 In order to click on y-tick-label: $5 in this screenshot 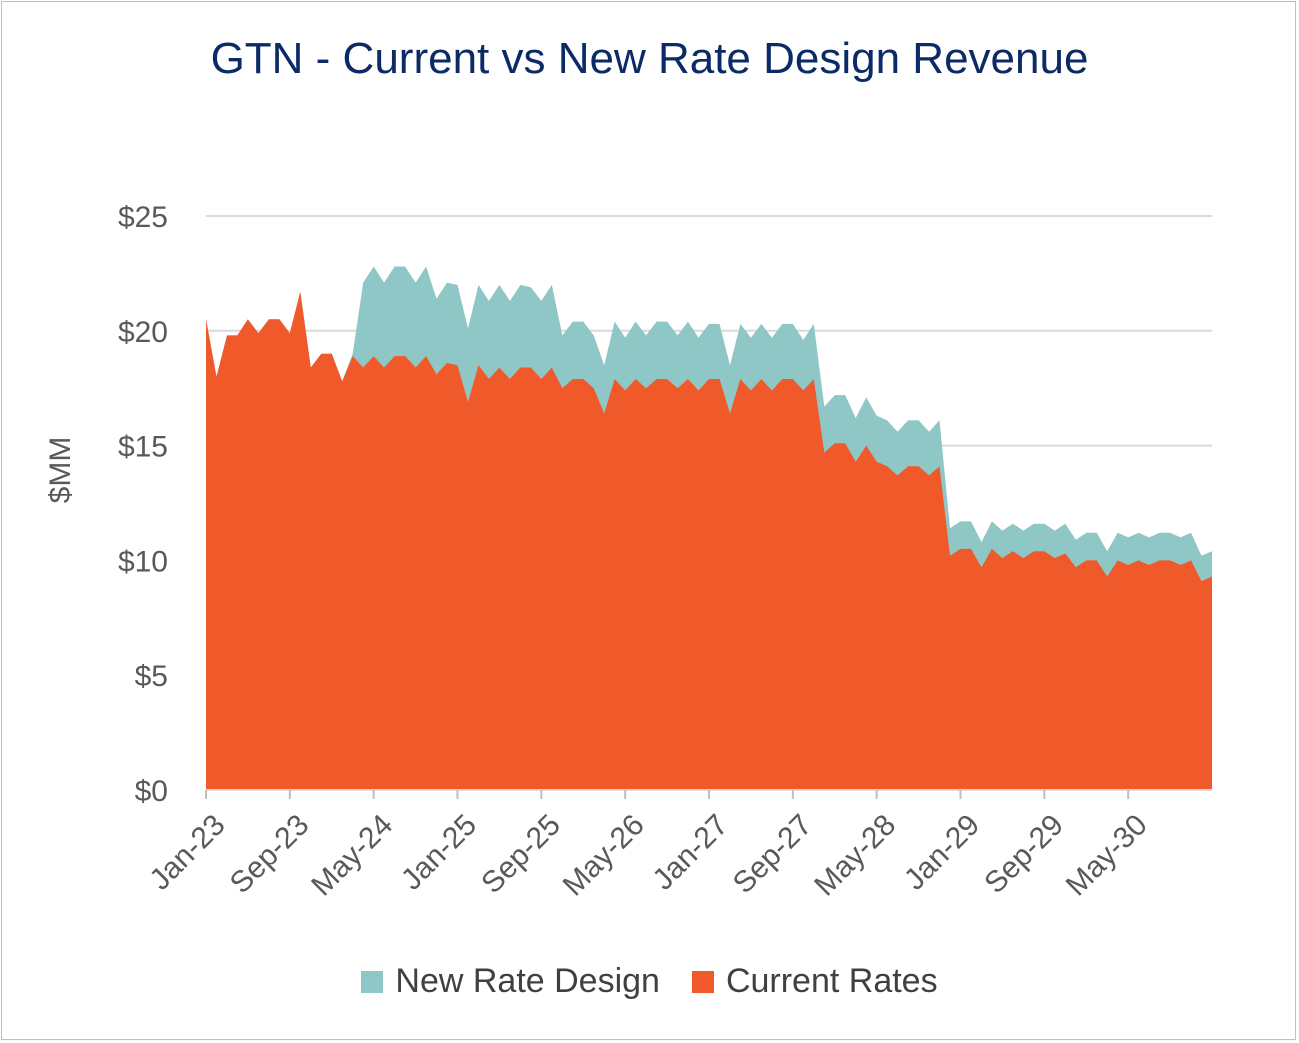, I will do `click(151, 676)`.